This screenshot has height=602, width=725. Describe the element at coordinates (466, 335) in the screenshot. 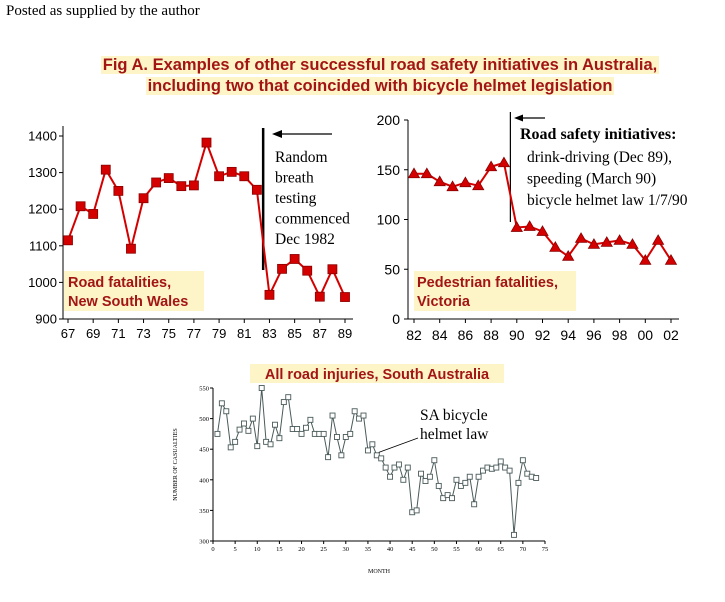

I see `x-tick-label: 86` at that location.